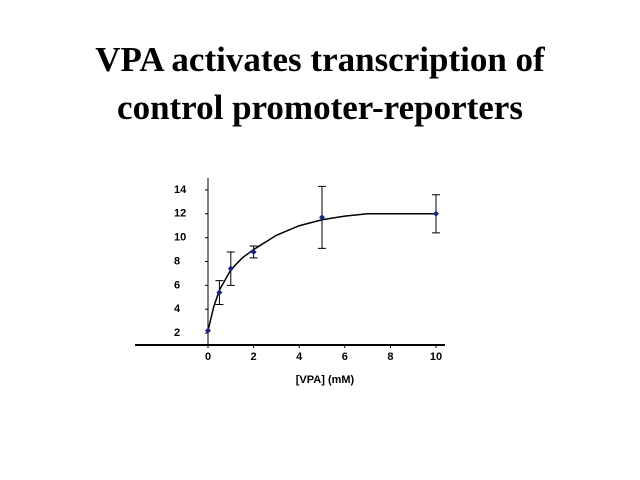  What do you see at coordinates (180, 238) in the screenshot?
I see `y-tick-label: 10` at bounding box center [180, 238].